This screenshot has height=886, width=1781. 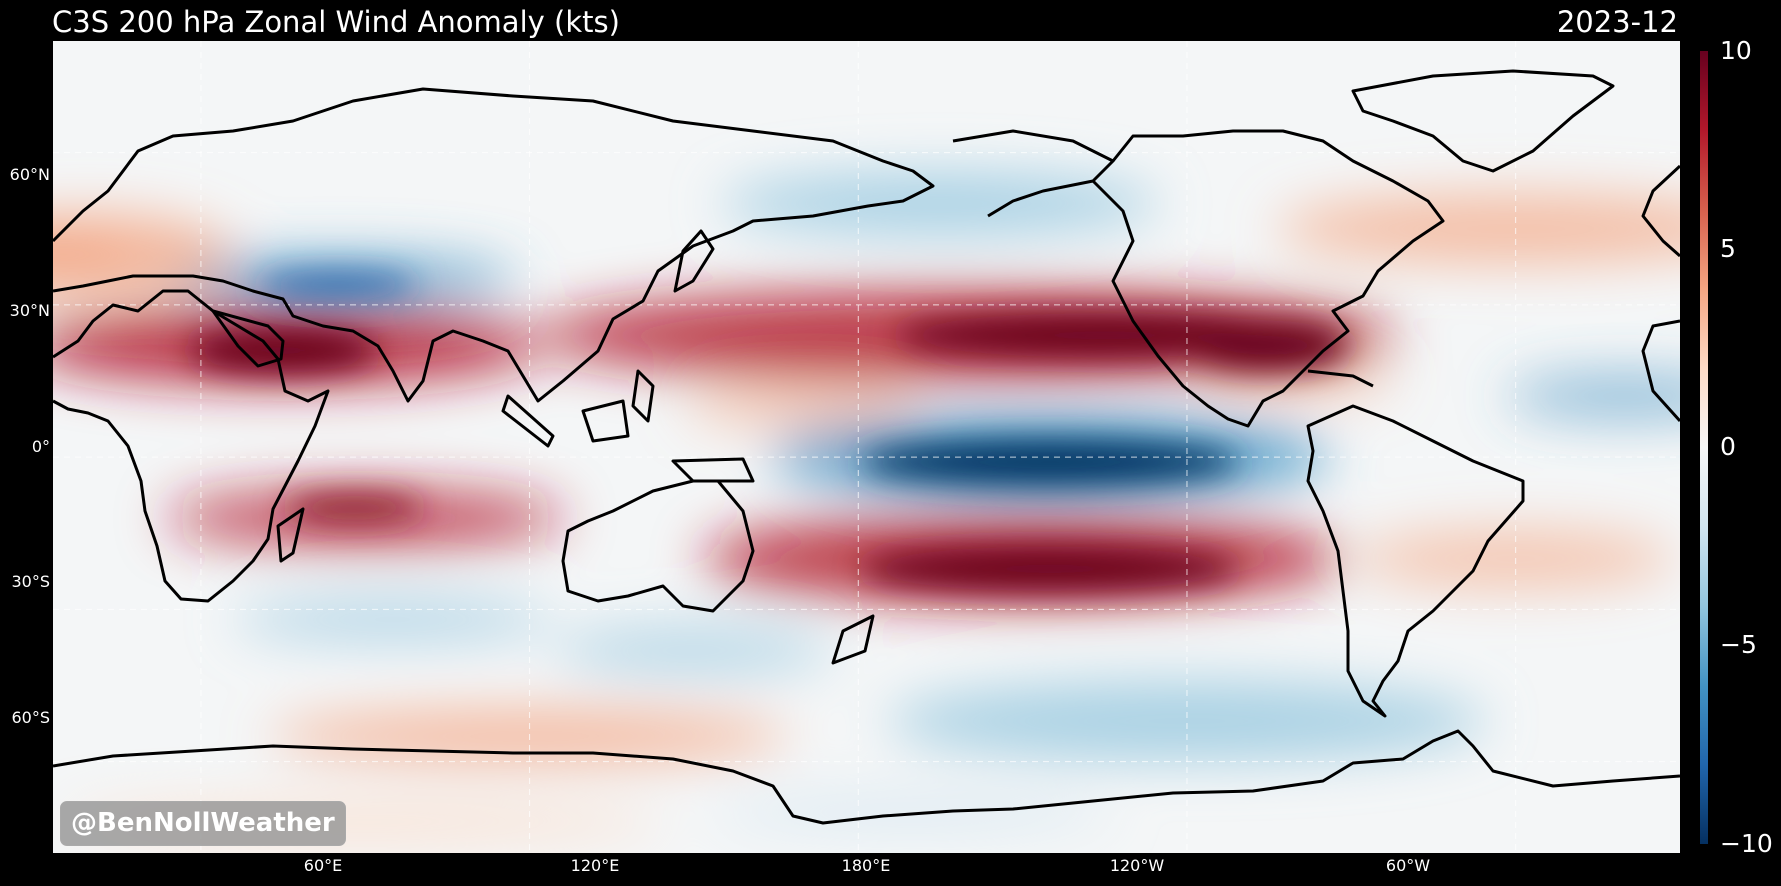 I want to click on australia-coastline, so click(x=658, y=546).